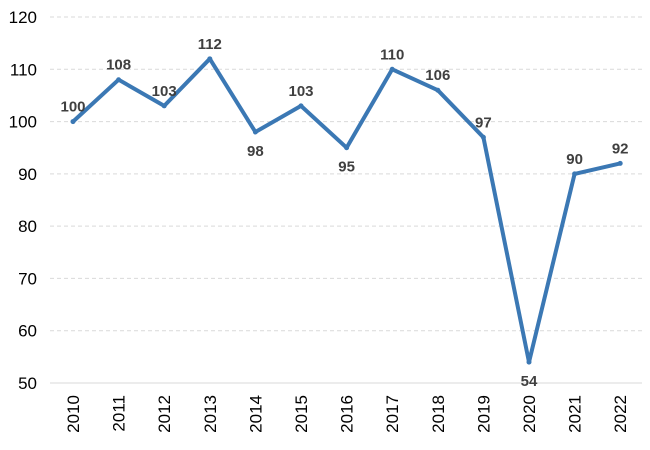 The height and width of the screenshot is (450, 650). Describe the element at coordinates (392, 414) in the screenshot. I see `x-tick-label: 2017` at that location.